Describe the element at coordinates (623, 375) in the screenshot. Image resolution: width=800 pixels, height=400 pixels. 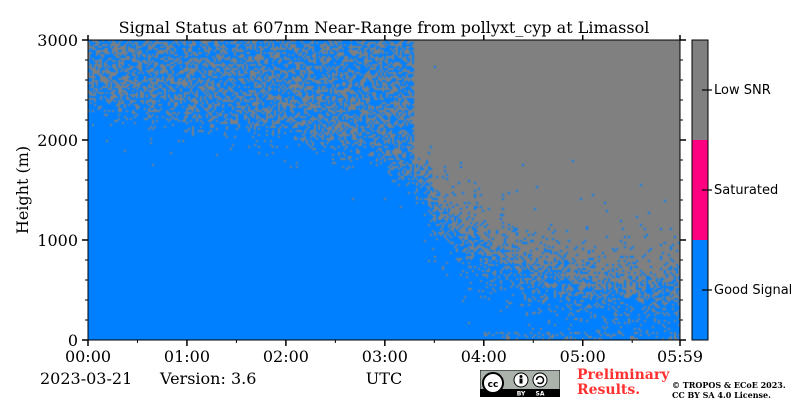
I see `preliminary-line-1: Preliminary` at that location.